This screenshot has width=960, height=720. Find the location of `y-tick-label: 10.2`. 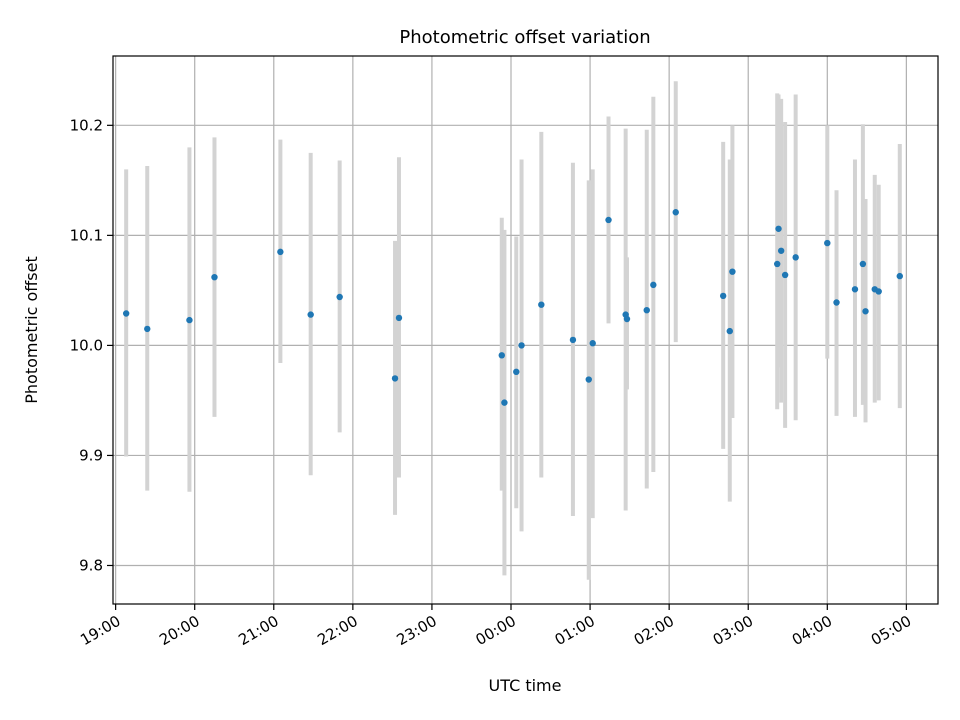

y-tick-label: 10.2 is located at coordinates (86, 125).